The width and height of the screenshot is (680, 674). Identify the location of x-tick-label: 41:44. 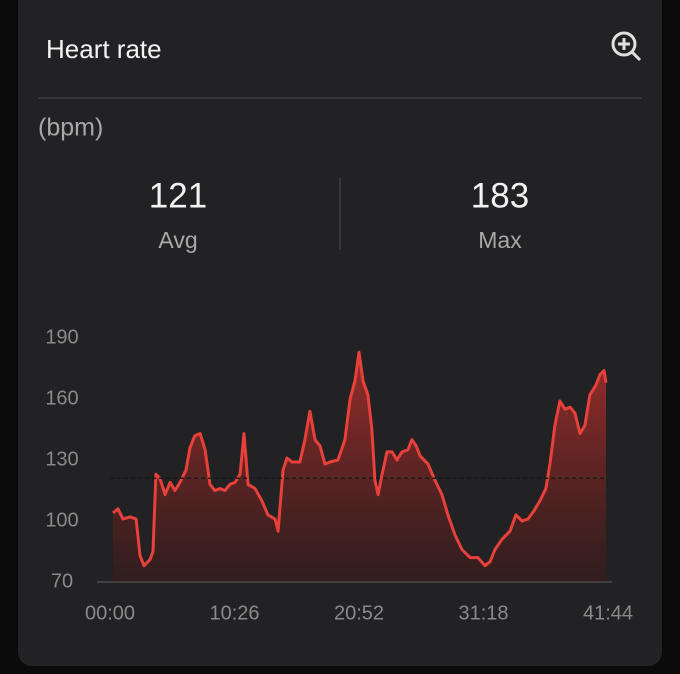
(608, 613).